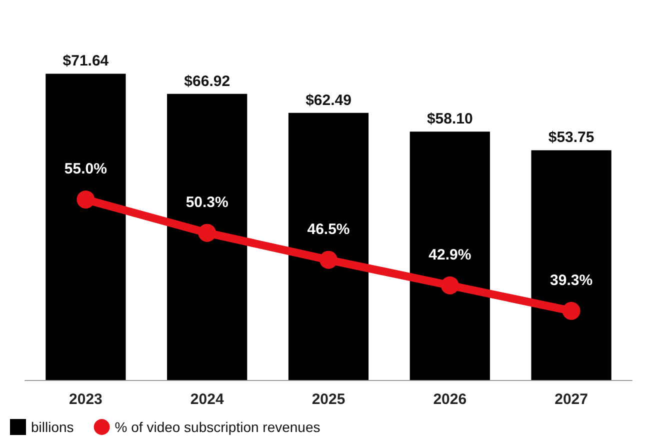 The width and height of the screenshot is (657, 440). I want to click on data-label: $58.10, so click(449, 119).